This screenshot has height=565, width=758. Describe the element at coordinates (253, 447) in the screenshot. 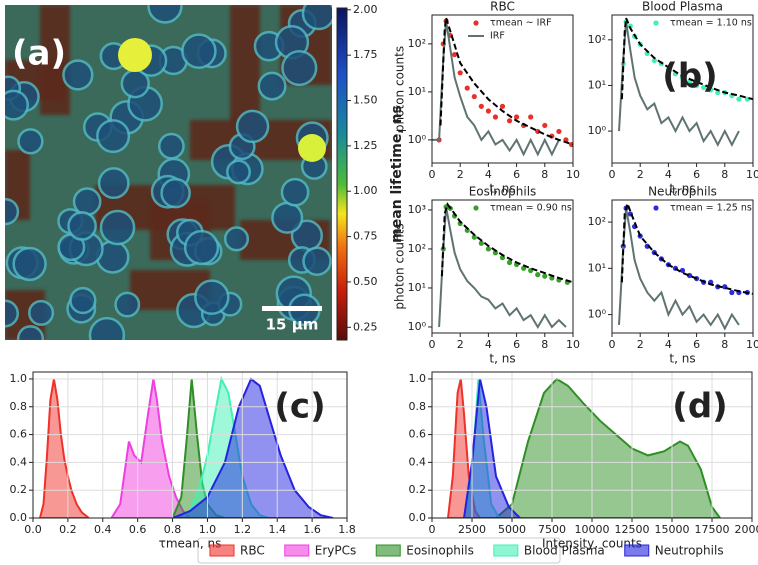

I see `density-area` at that location.